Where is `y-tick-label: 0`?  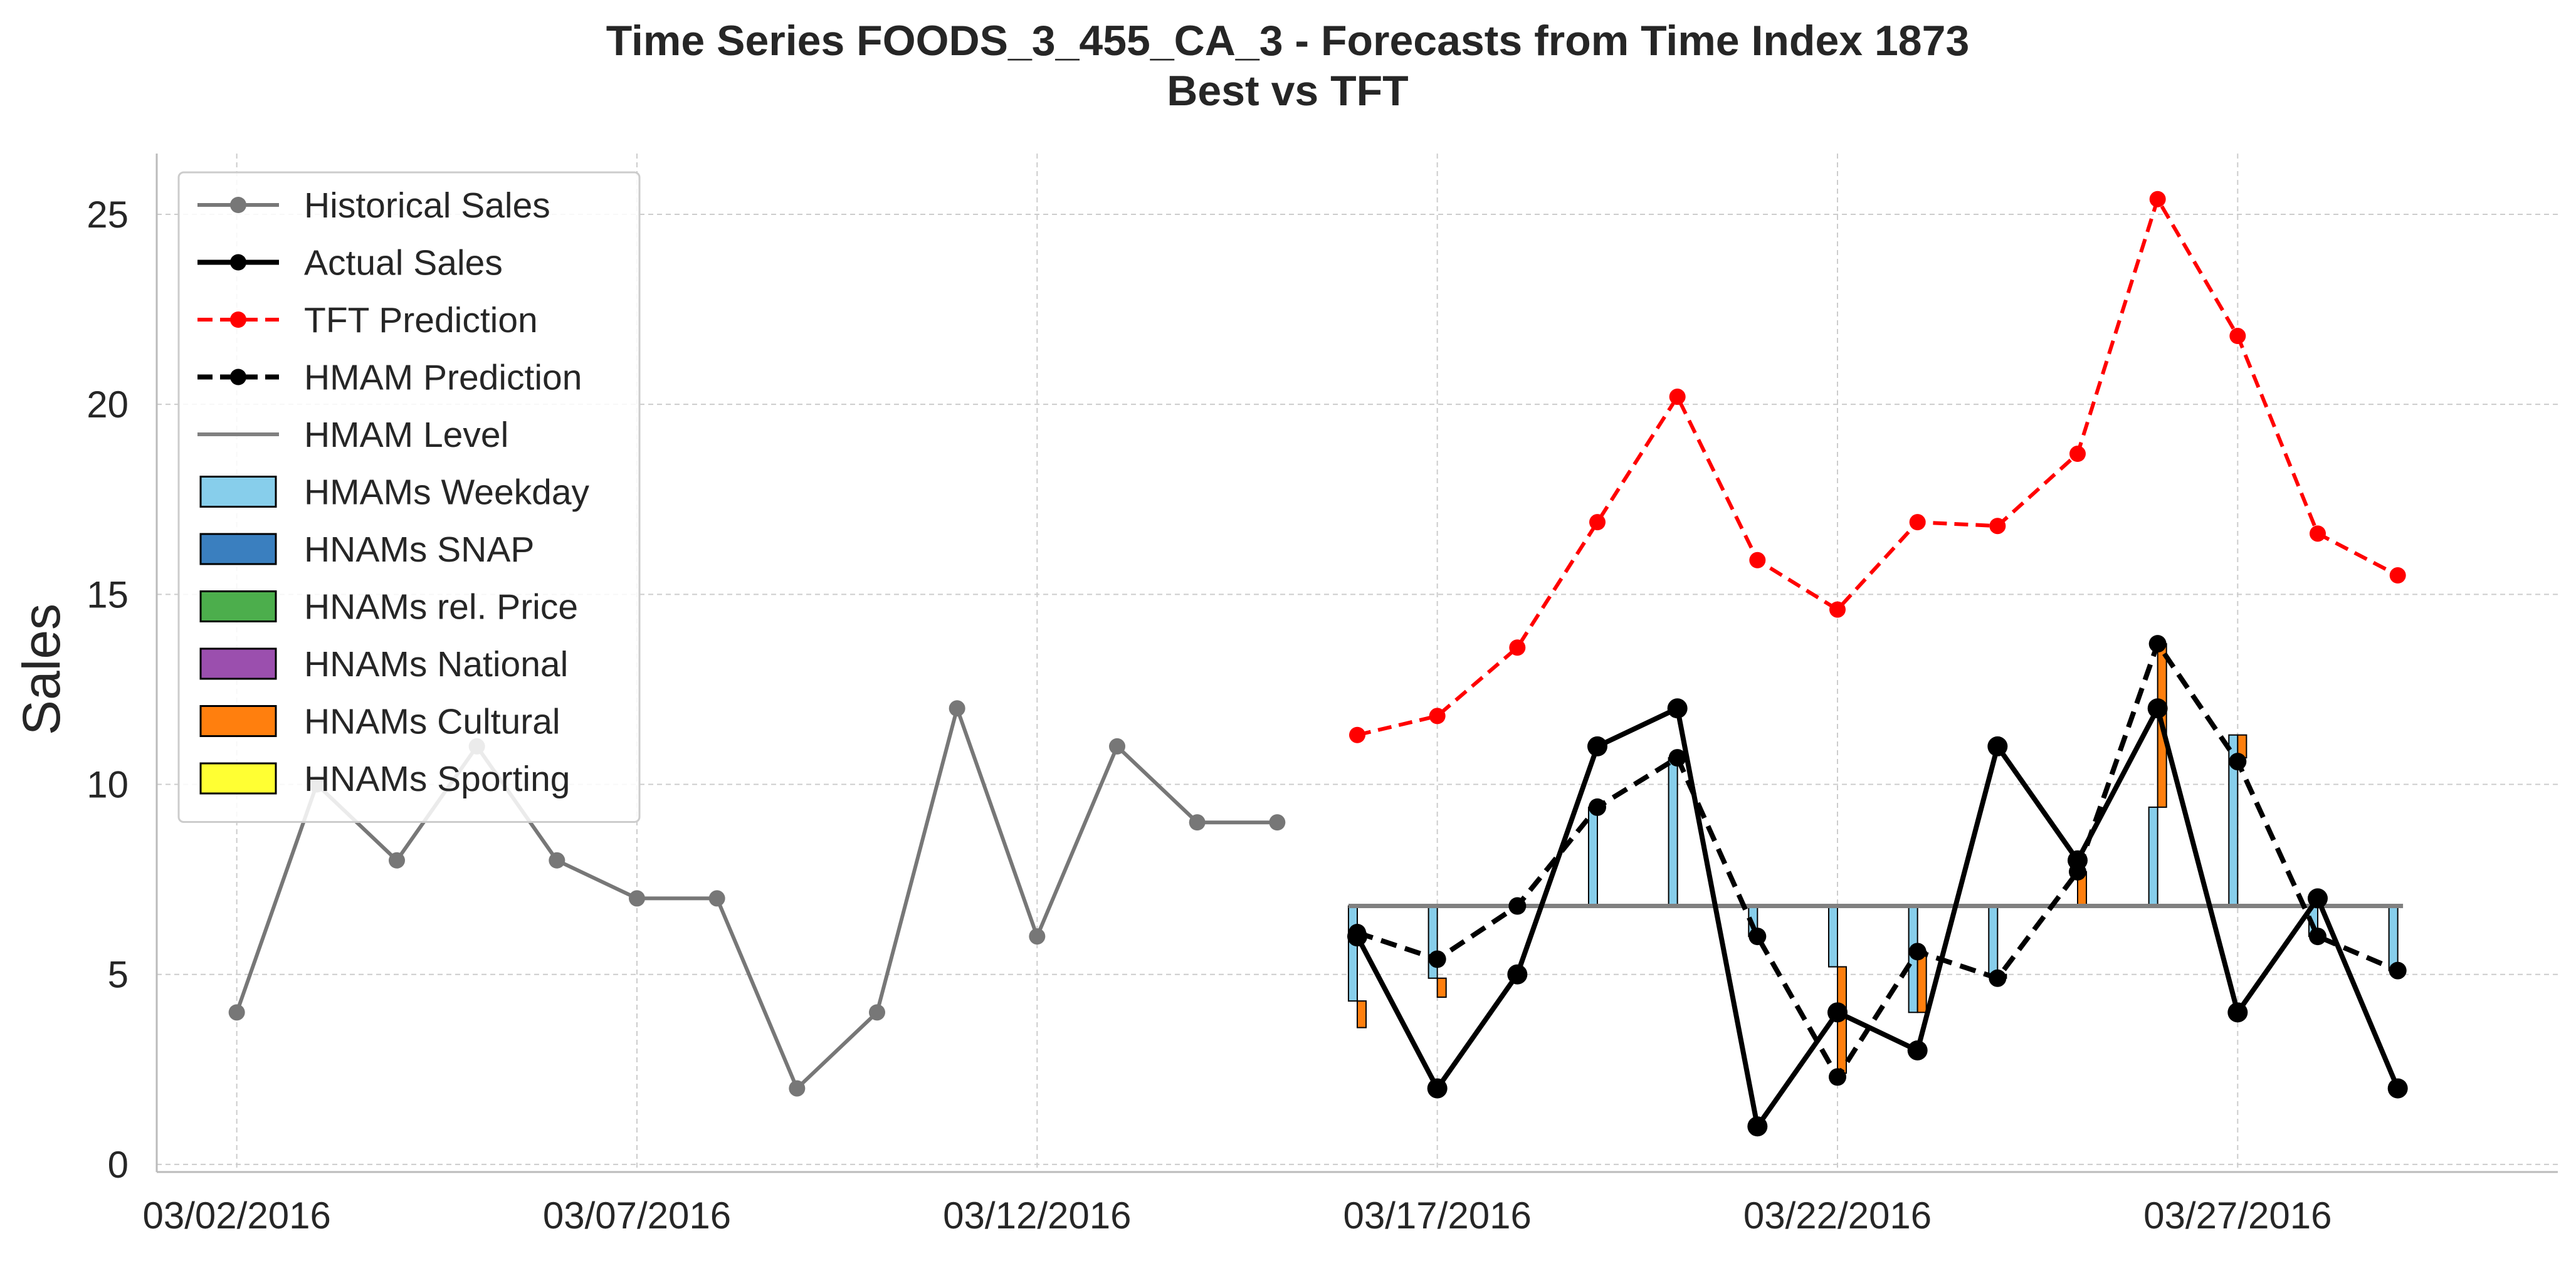
y-tick-label: 0 is located at coordinates (118, 1165).